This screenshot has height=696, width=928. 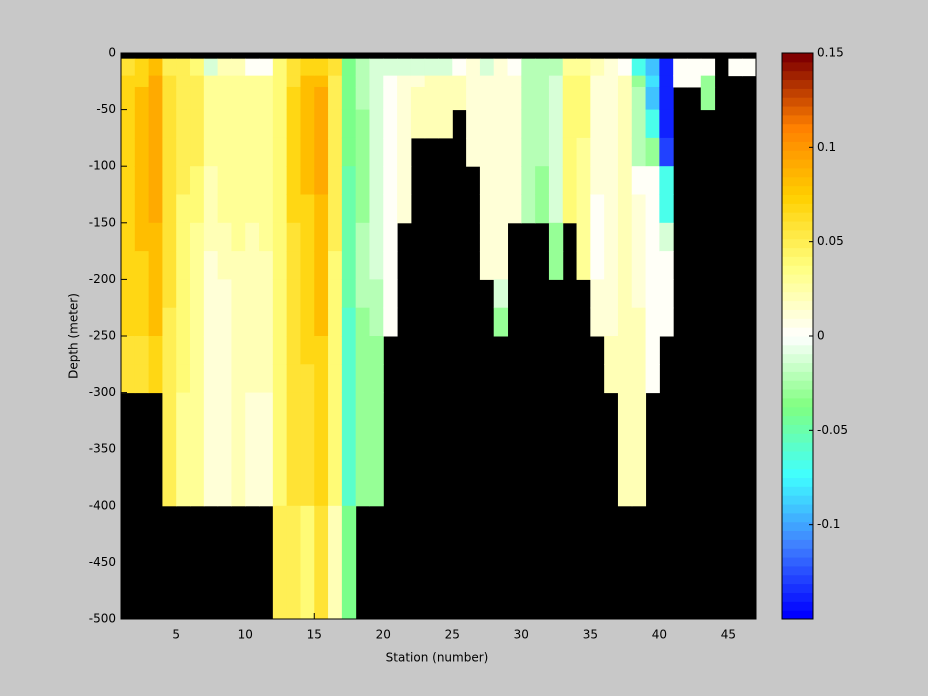 I want to click on x-tick-label: 5, so click(x=176, y=635).